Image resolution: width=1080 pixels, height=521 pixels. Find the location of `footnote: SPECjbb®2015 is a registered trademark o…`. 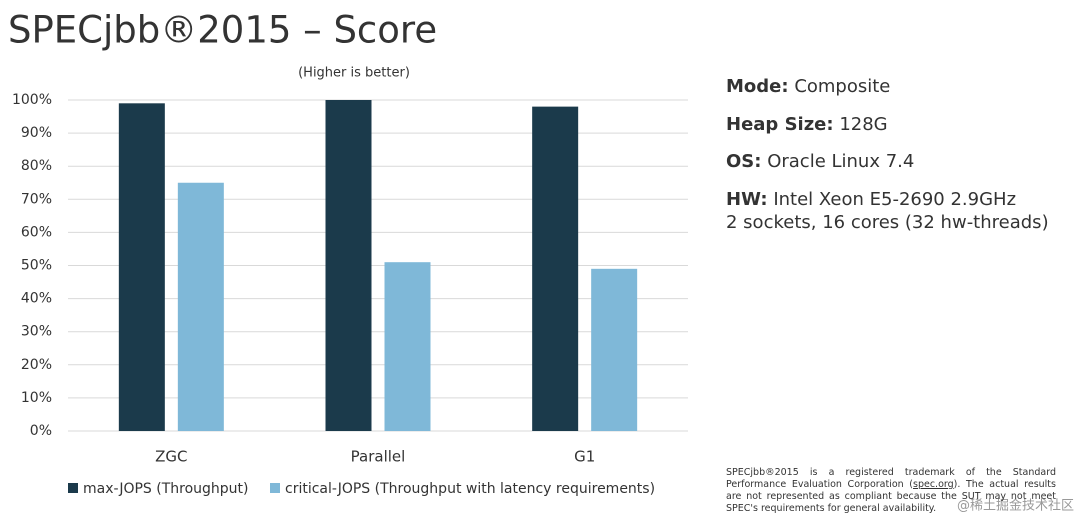

footnote: SPECjbb®2015 is a registered trademark o… is located at coordinates (891, 491).